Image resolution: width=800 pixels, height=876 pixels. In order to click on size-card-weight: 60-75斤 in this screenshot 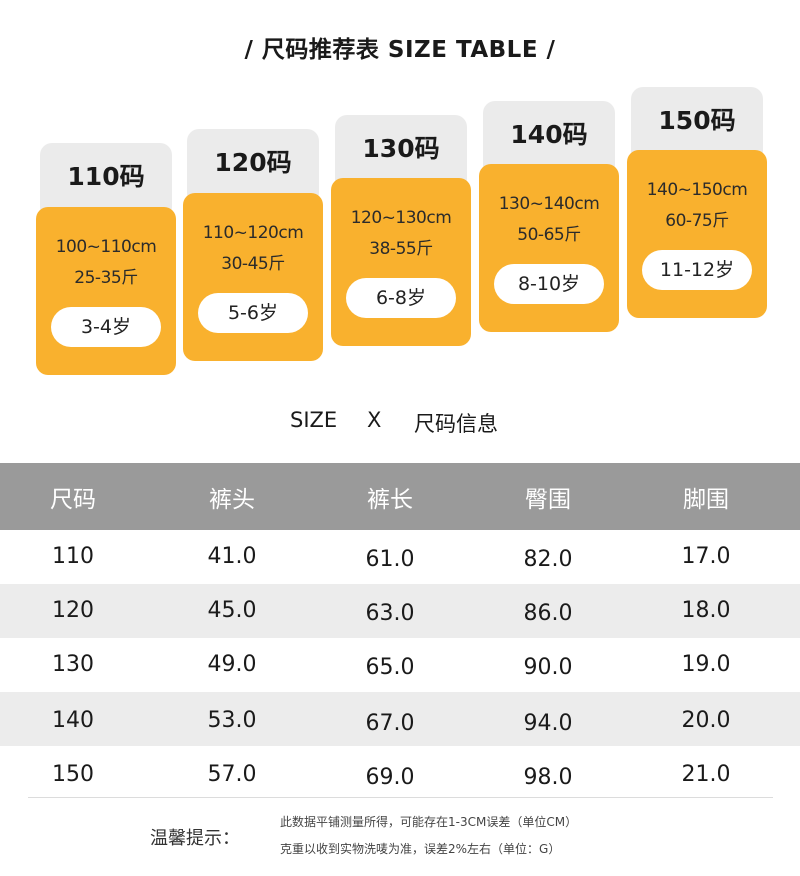, I will do `click(697, 221)`.